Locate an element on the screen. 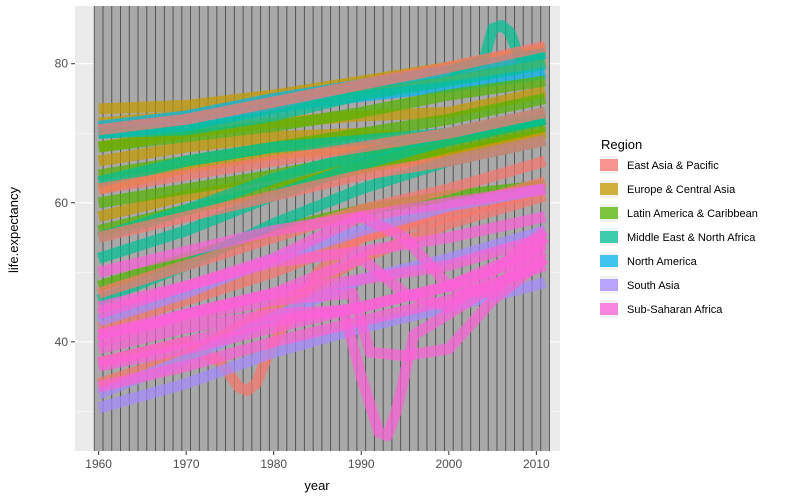 This screenshot has height=500, width=800. y-tick-label: 80 is located at coordinates (62, 64).